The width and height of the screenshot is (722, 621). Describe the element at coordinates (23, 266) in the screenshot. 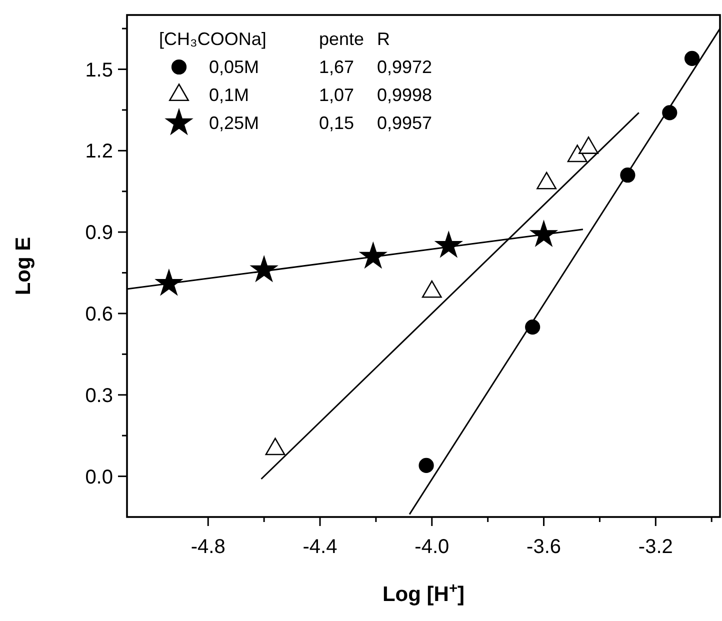

I see `y-axis-title: Log E` at that location.